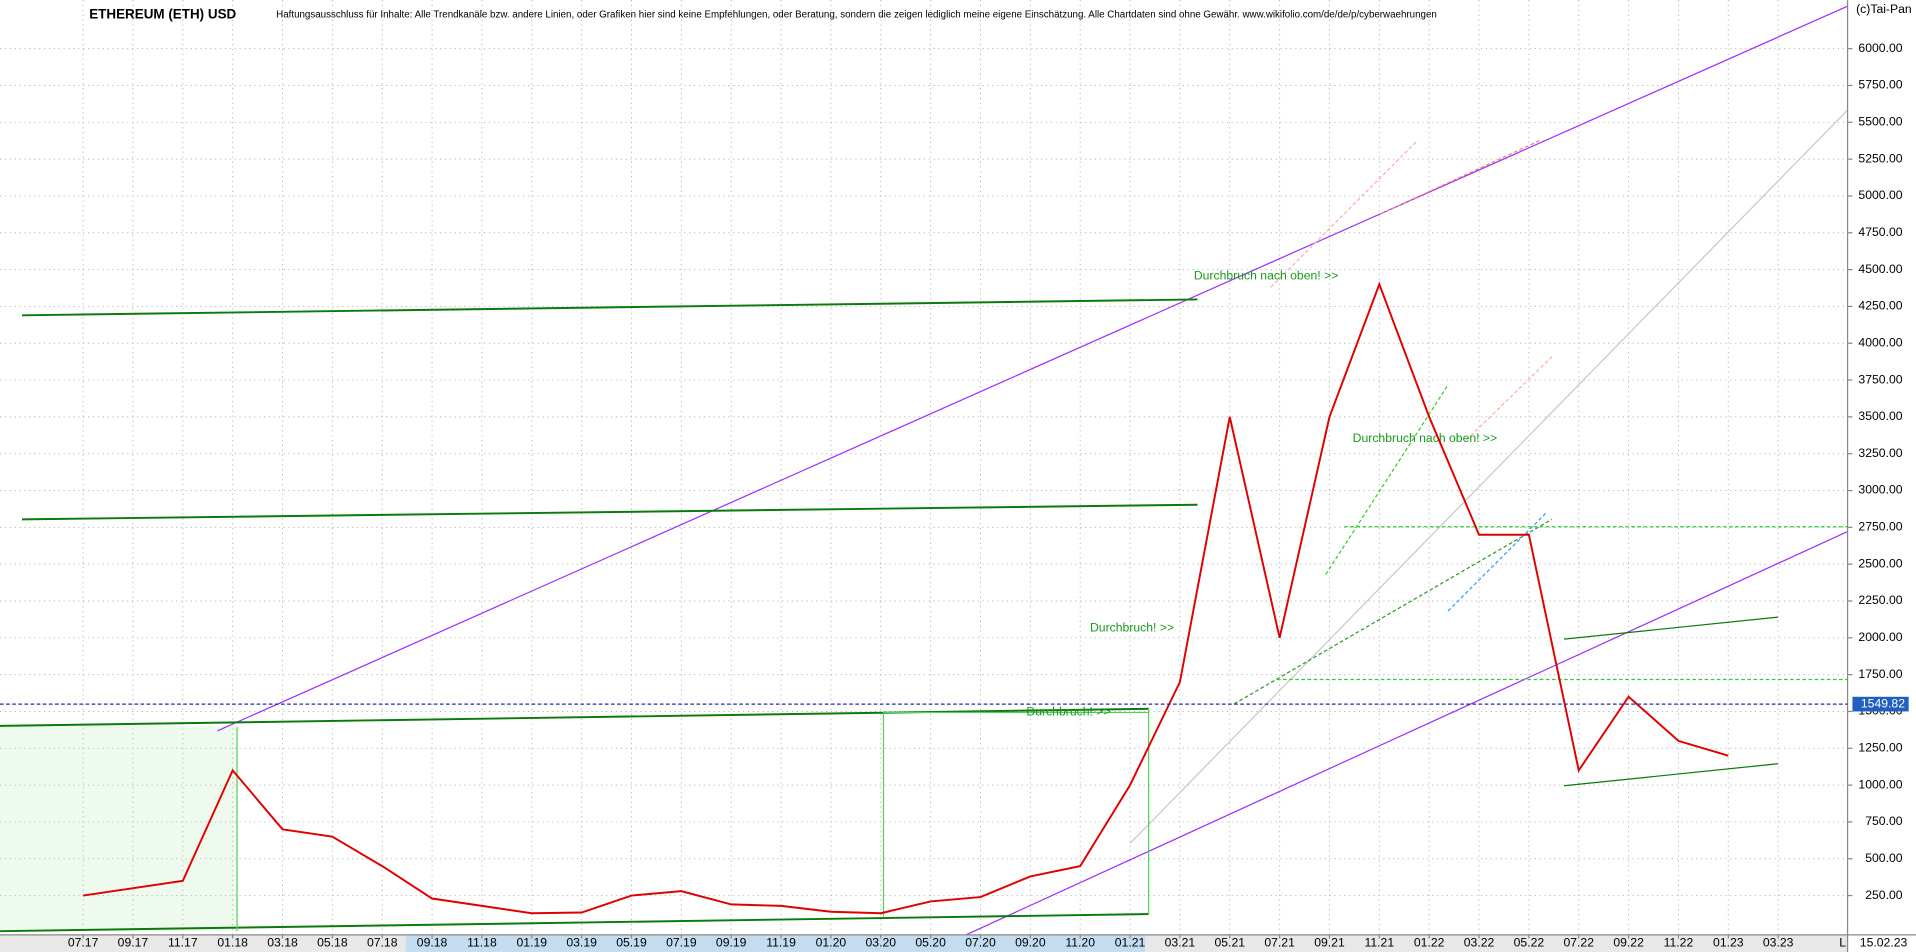  What do you see at coordinates (1880, 232) in the screenshot?
I see `y-tick-label: 4750.00` at bounding box center [1880, 232].